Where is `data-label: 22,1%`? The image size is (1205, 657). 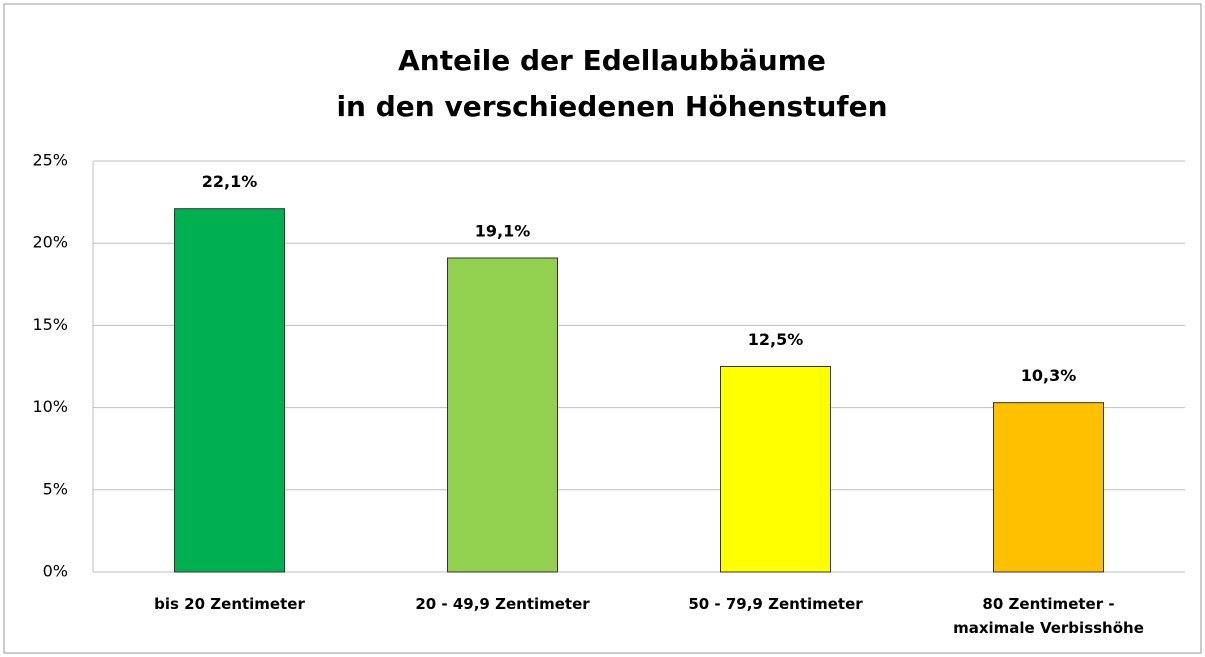 data-label: 22,1% is located at coordinates (230, 181).